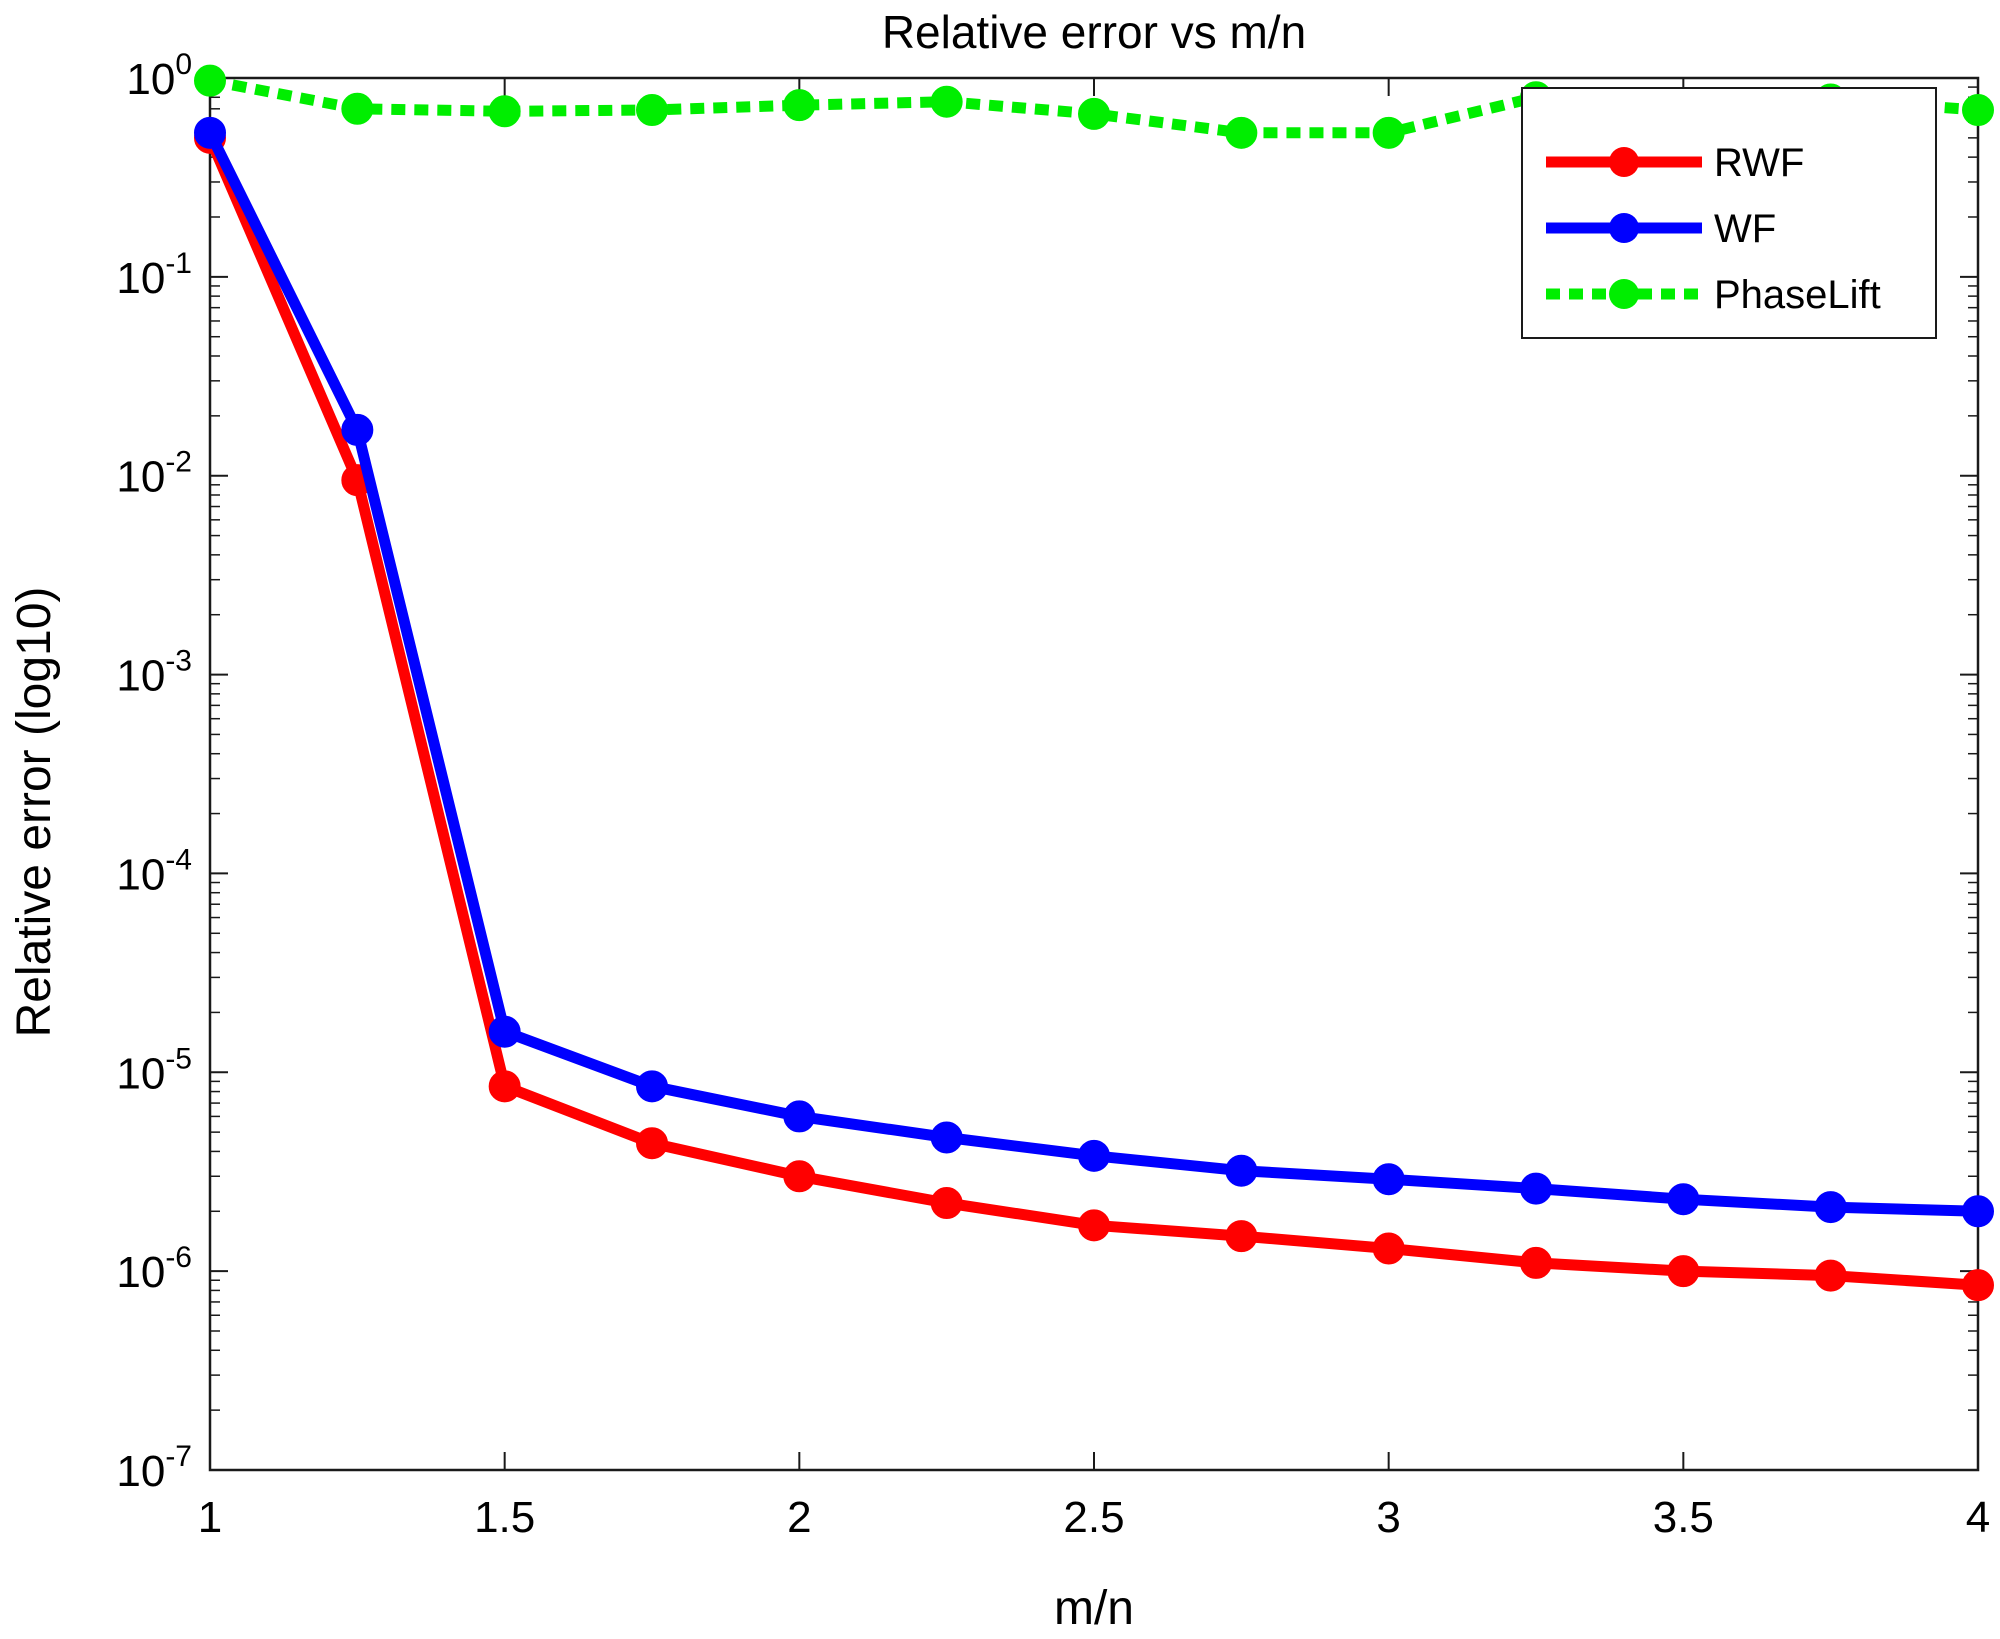 Image resolution: width=2000 pixels, height=1639 pixels. What do you see at coordinates (1624, 228) in the screenshot?
I see `legend-marker-wf` at bounding box center [1624, 228].